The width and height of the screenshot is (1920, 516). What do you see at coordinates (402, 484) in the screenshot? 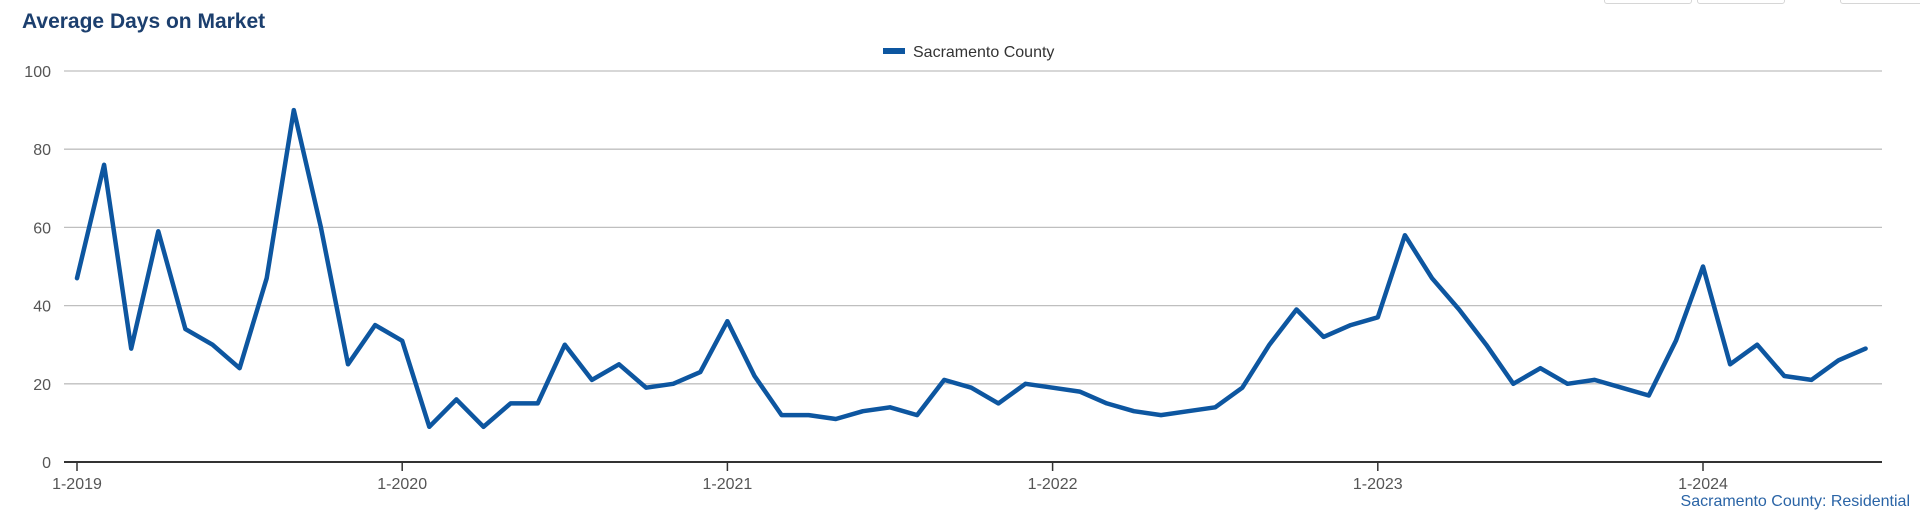
I see `x-tick-label: 1-2020` at bounding box center [402, 484].